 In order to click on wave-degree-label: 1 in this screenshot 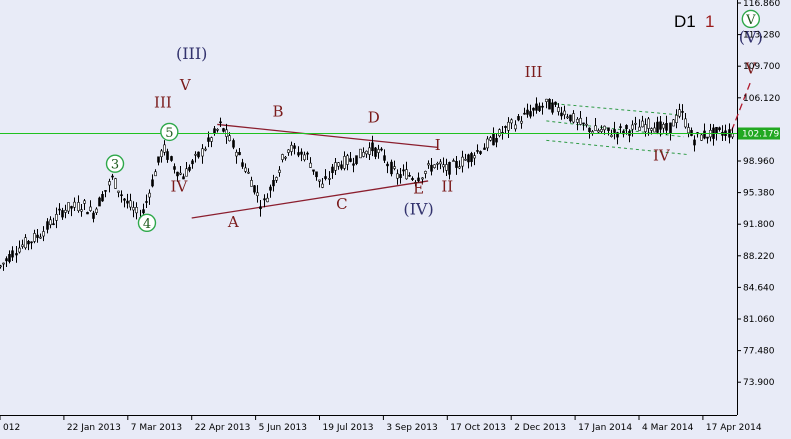, I will do `click(709, 21)`.